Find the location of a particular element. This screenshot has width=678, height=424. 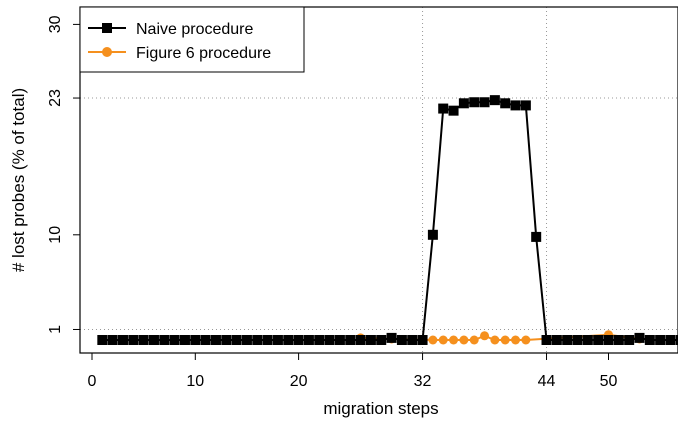

x-tick-label: 0 is located at coordinates (92, 381).